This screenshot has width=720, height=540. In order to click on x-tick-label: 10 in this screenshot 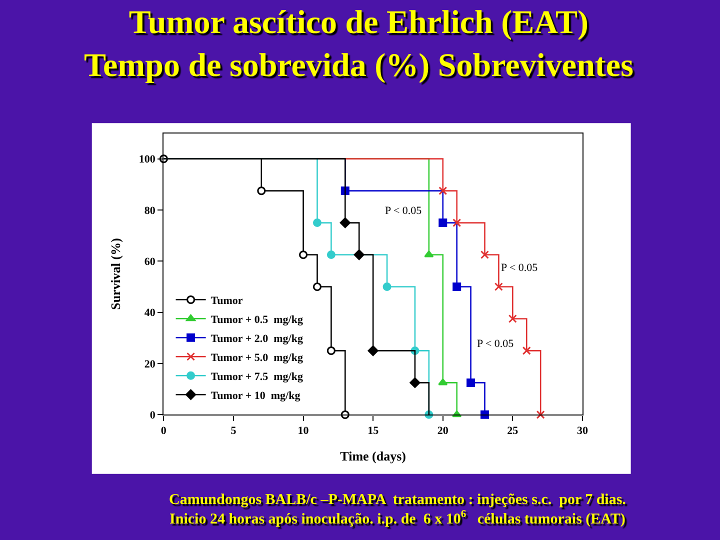, I will do `click(304, 430)`.